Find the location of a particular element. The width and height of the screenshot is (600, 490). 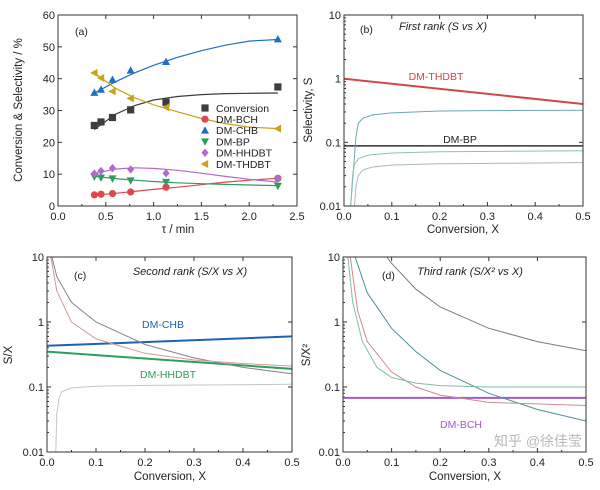

watermark: 知乎 @徐佳莹 is located at coordinates (538, 441).